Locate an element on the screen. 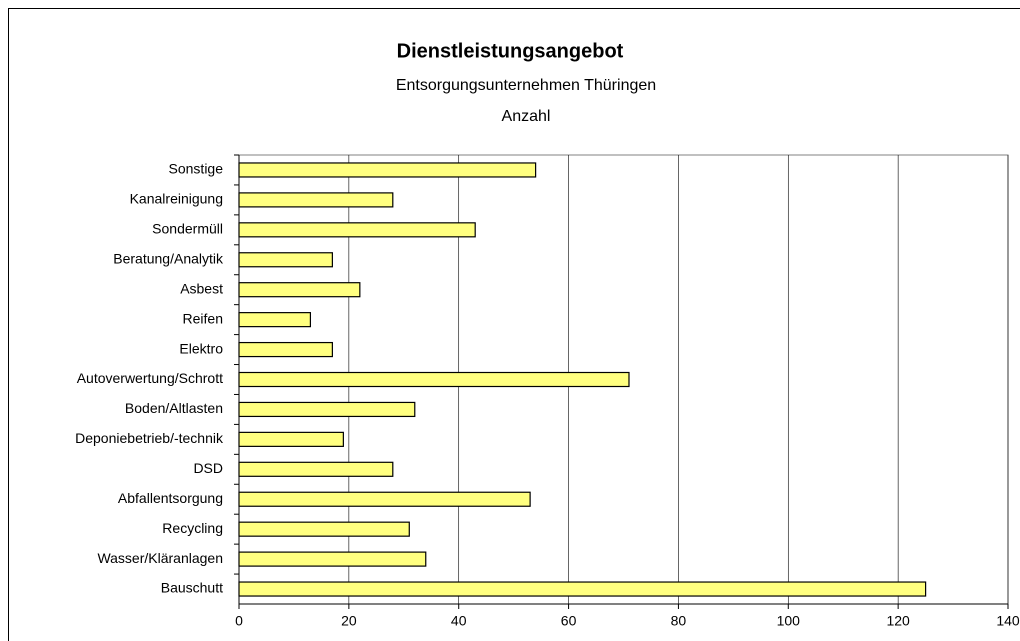 This screenshot has height=641, width=1020. x-tick-label: 40 is located at coordinates (459, 621).